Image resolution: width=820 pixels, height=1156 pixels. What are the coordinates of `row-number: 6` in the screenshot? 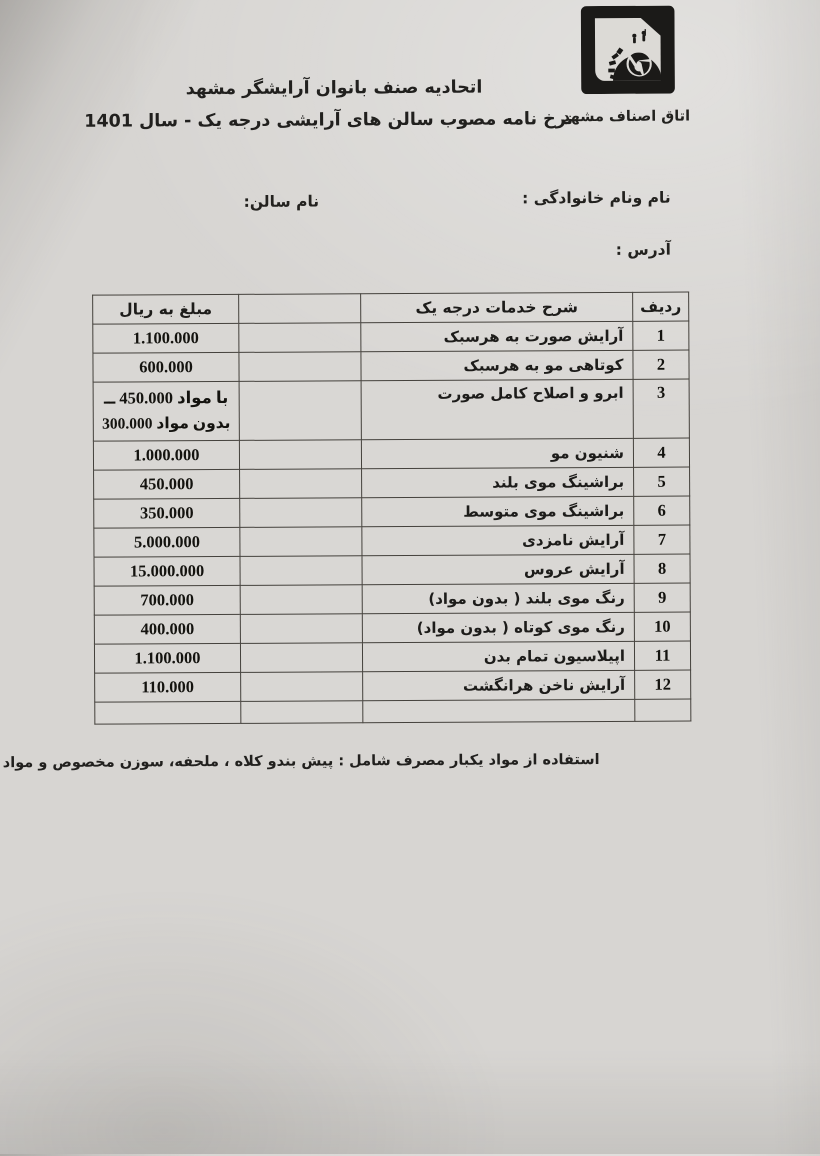 It's located at (661, 511).